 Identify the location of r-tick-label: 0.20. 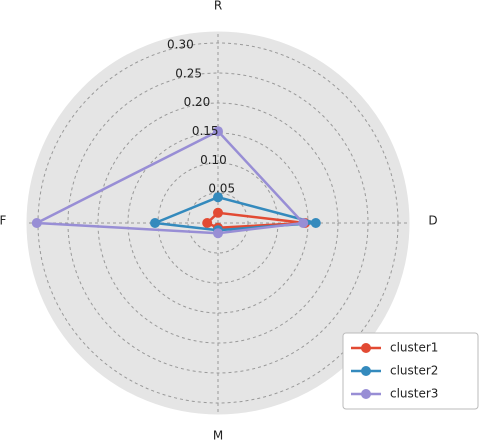
(197, 102).